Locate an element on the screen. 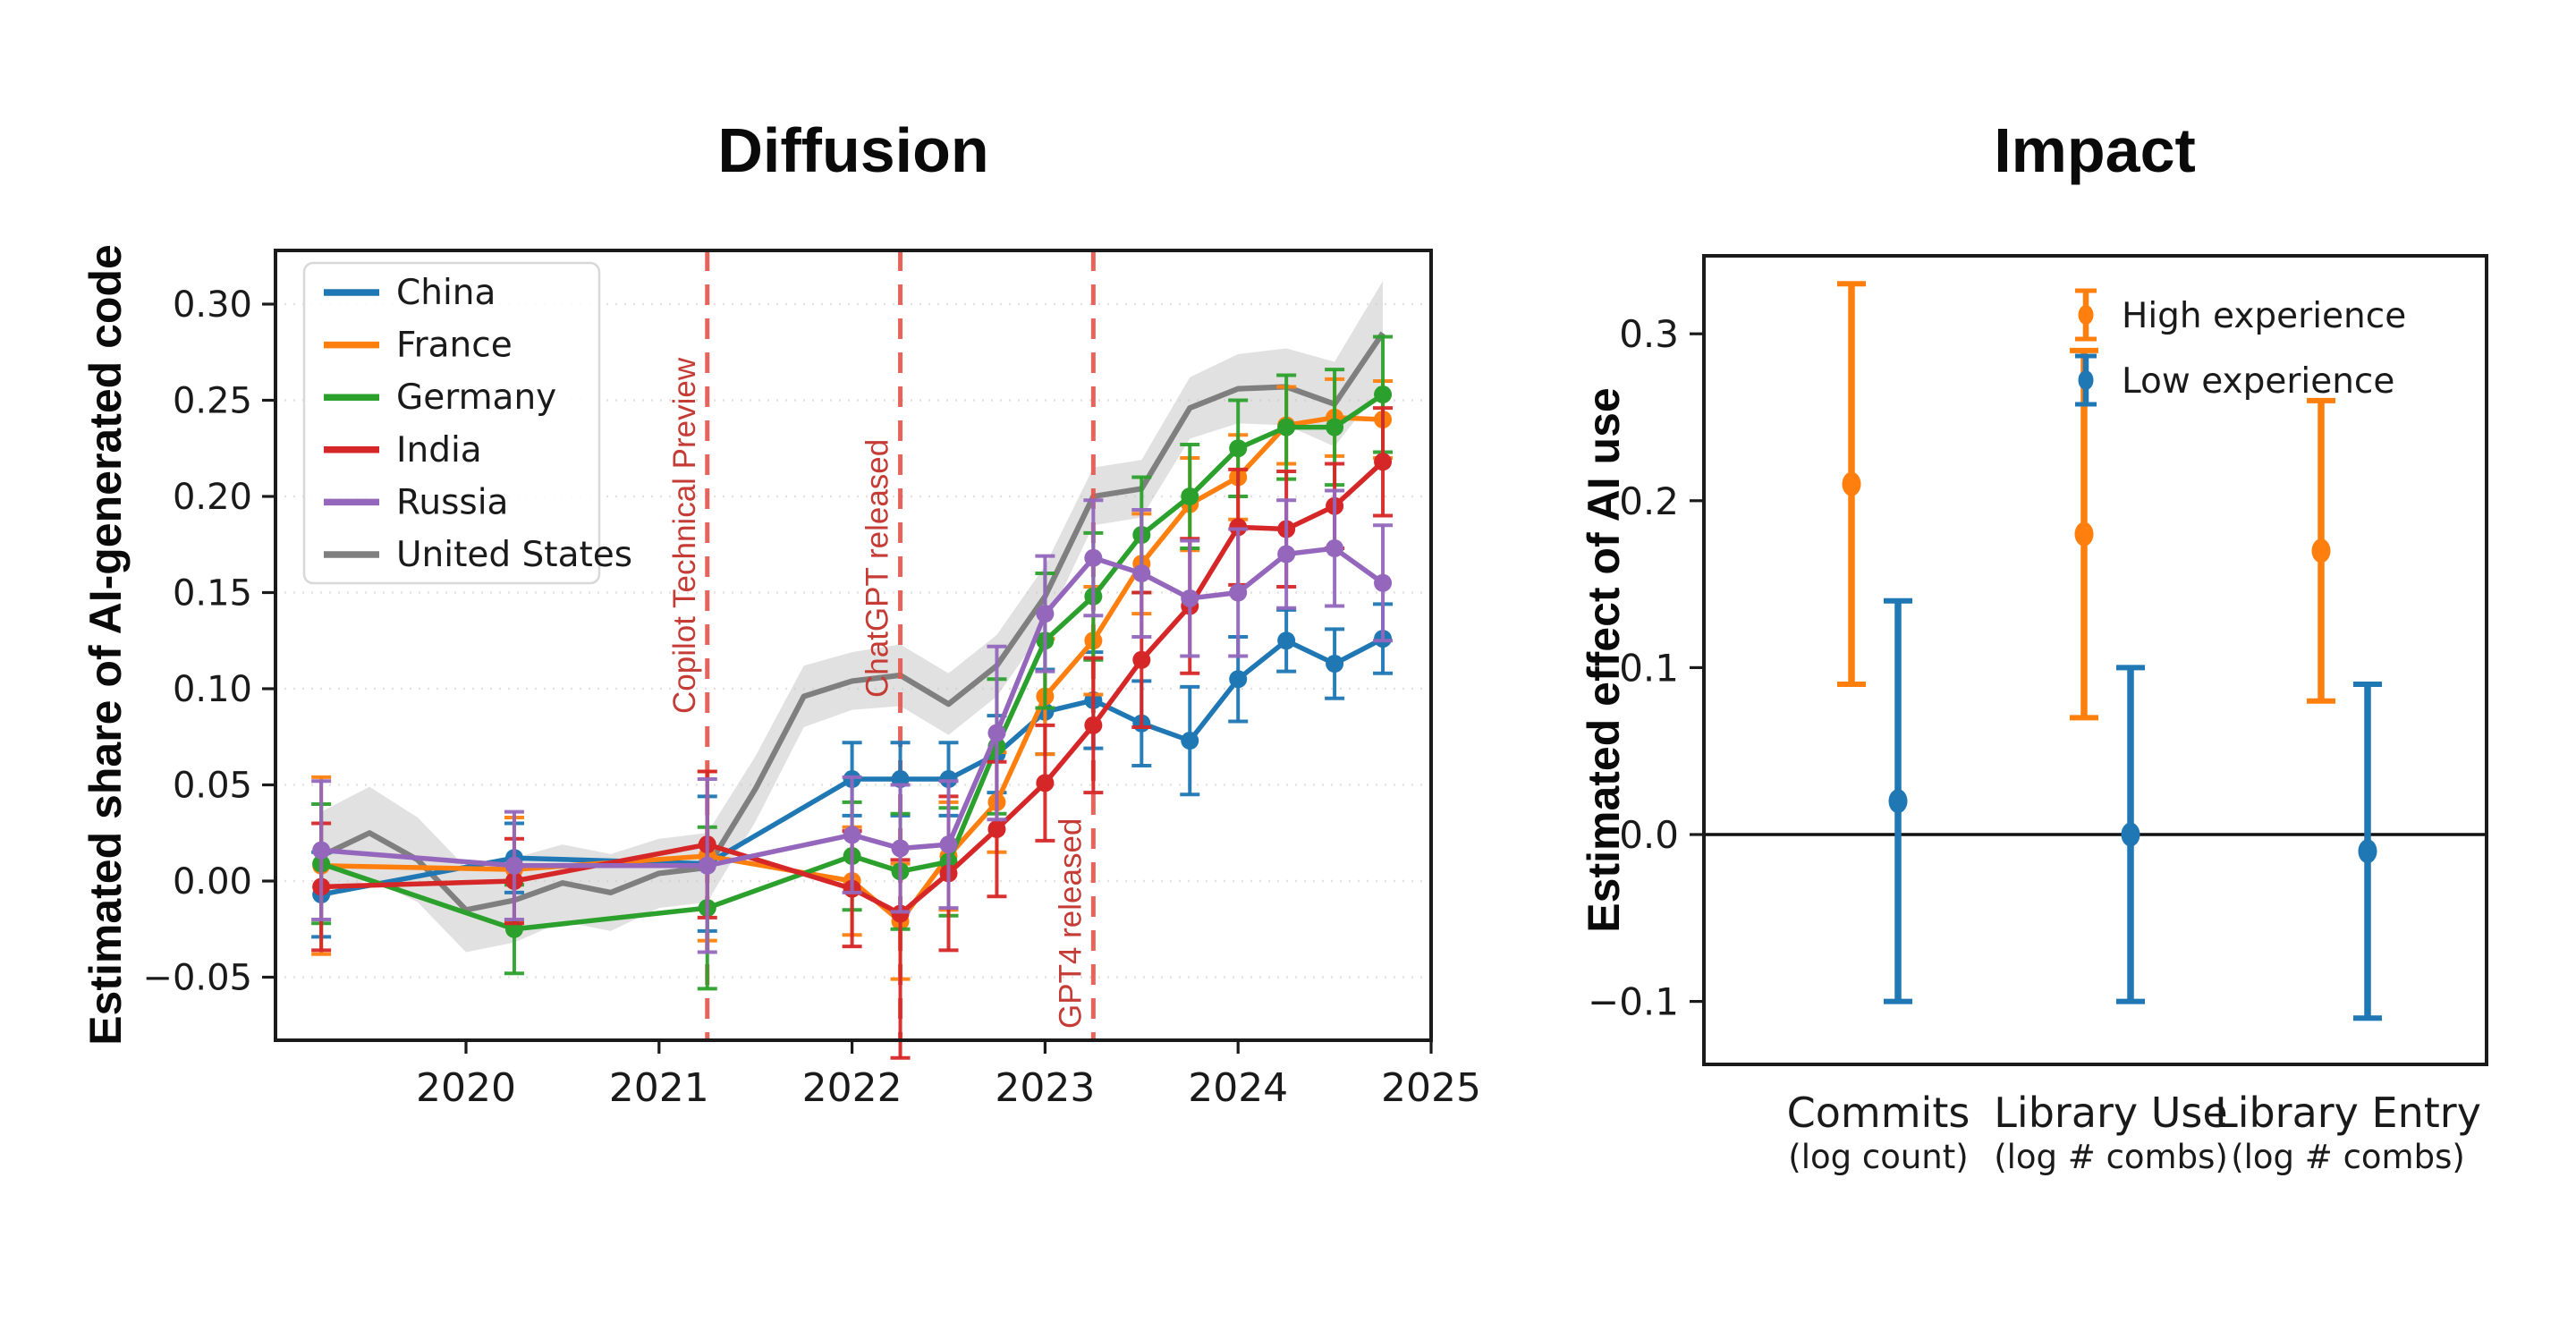 This screenshot has height=1322, width=2576. legend-item-china: China is located at coordinates (410, 293).